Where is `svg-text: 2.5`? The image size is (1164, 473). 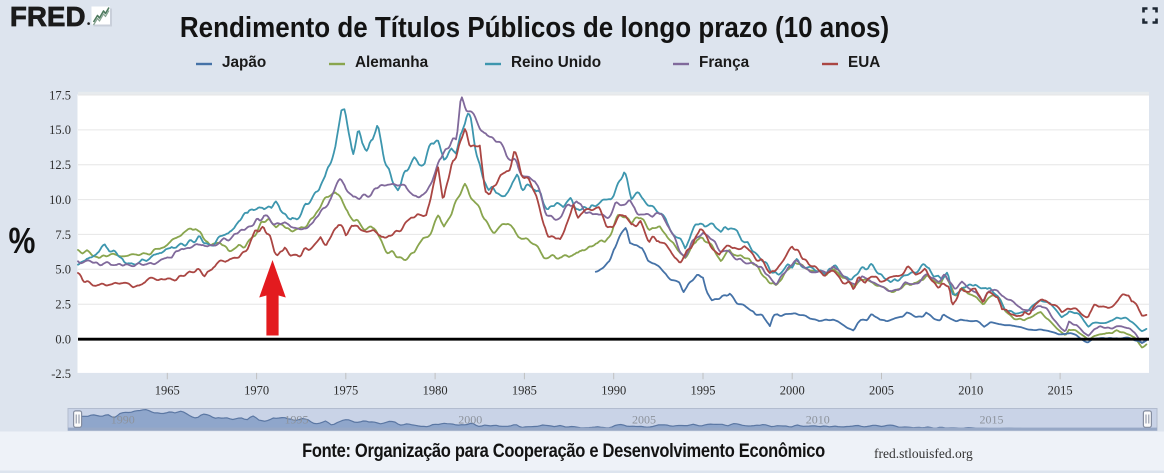
svg-text: 2.5 is located at coordinates (63, 305).